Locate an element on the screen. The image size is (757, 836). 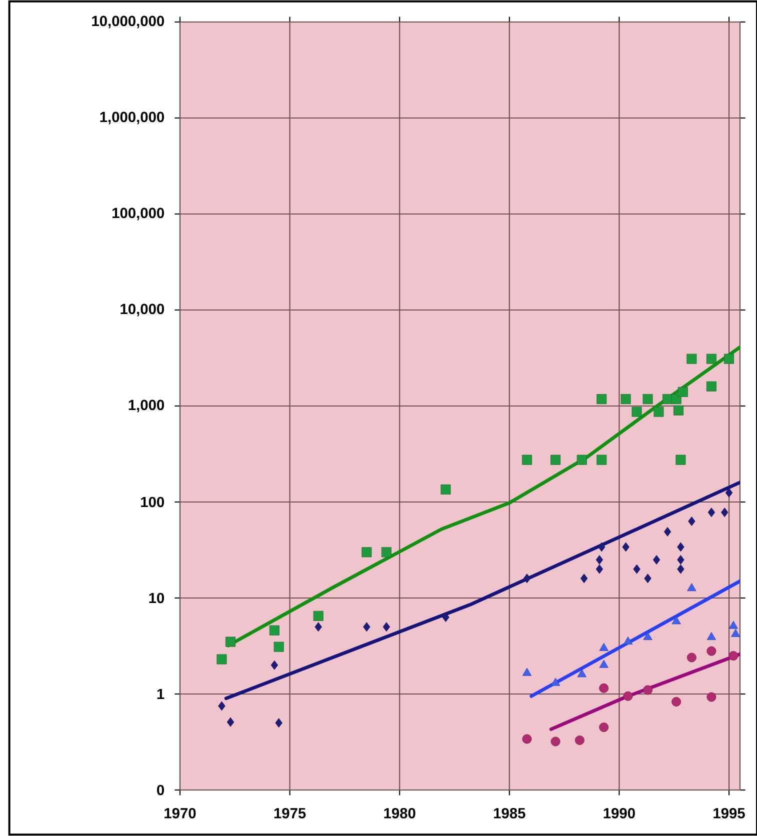
x-tick-label: 1975 is located at coordinates (290, 813).